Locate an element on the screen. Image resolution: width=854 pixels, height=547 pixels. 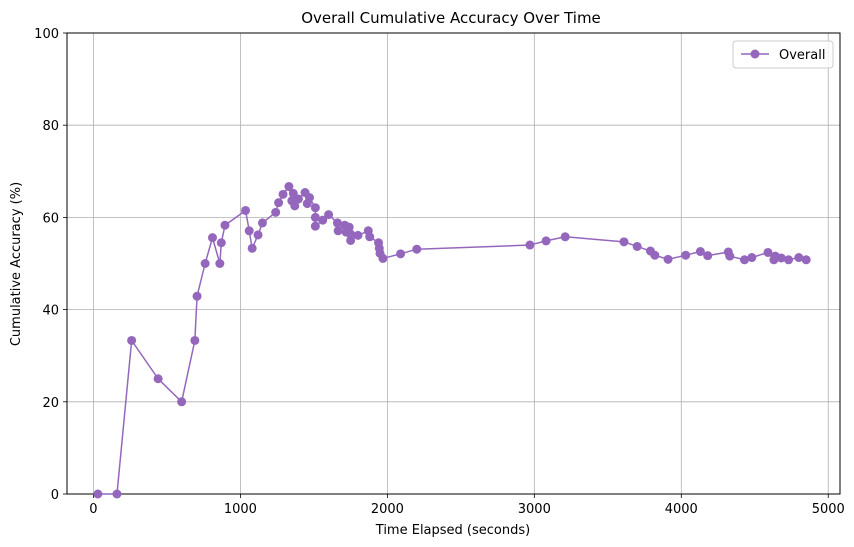
x-tick-label: 3000 is located at coordinates (534, 509).